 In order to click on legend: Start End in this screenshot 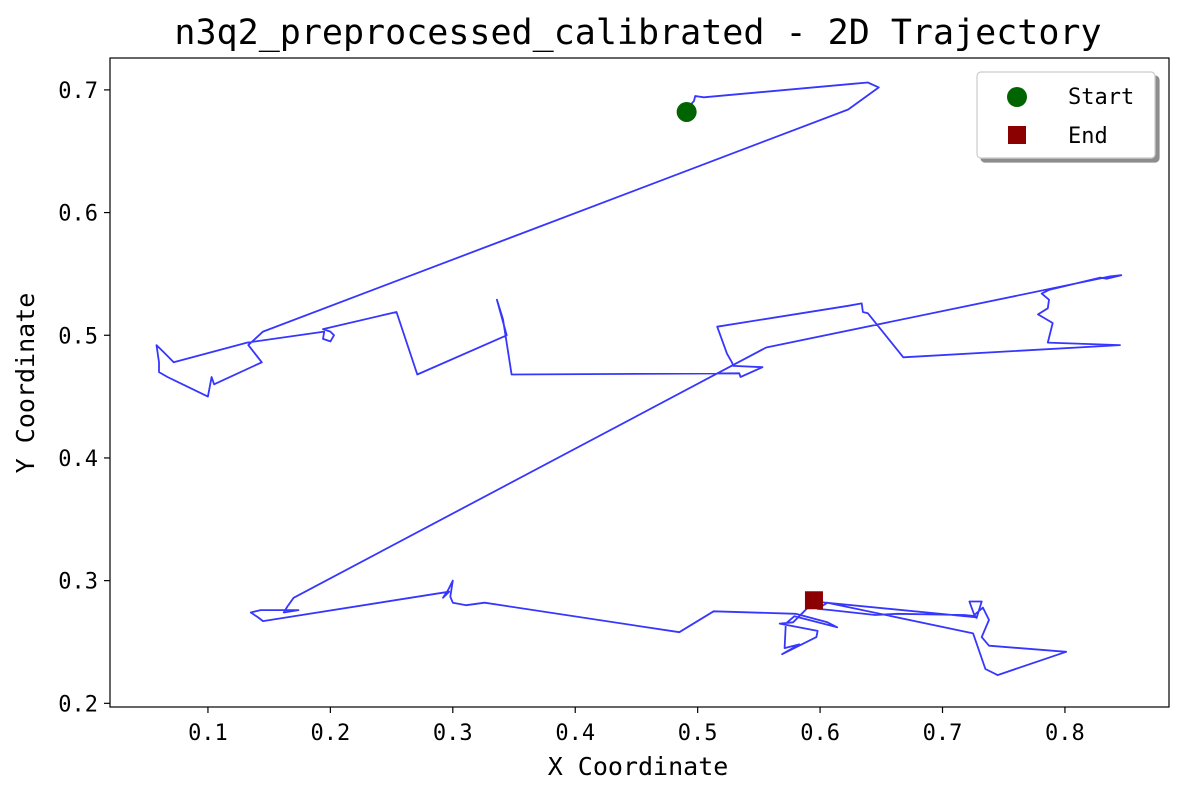, I will do `click(1066, 115)`.